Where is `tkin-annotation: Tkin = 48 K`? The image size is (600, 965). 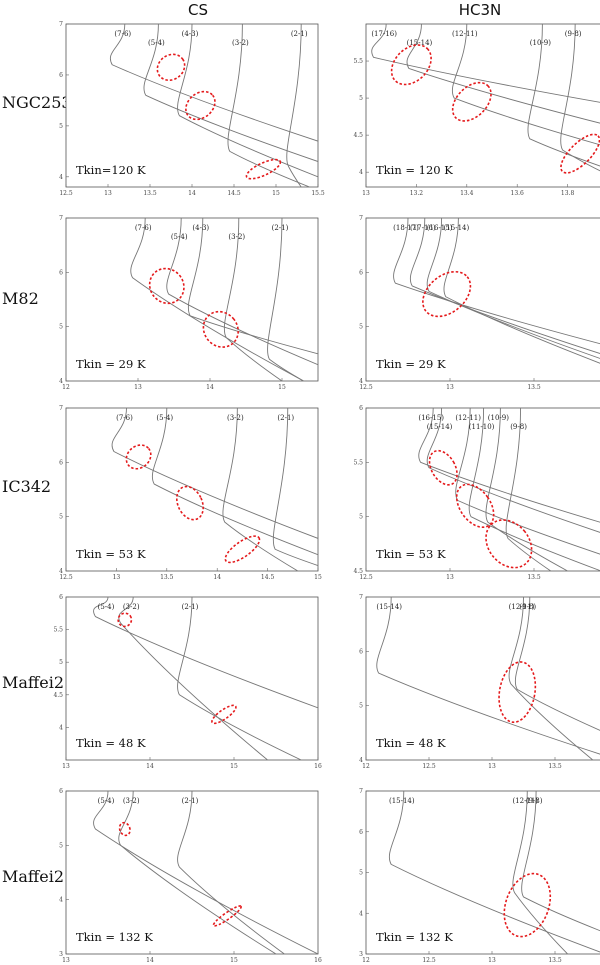 tkin-annotation: Tkin = 48 K is located at coordinates (411, 743).